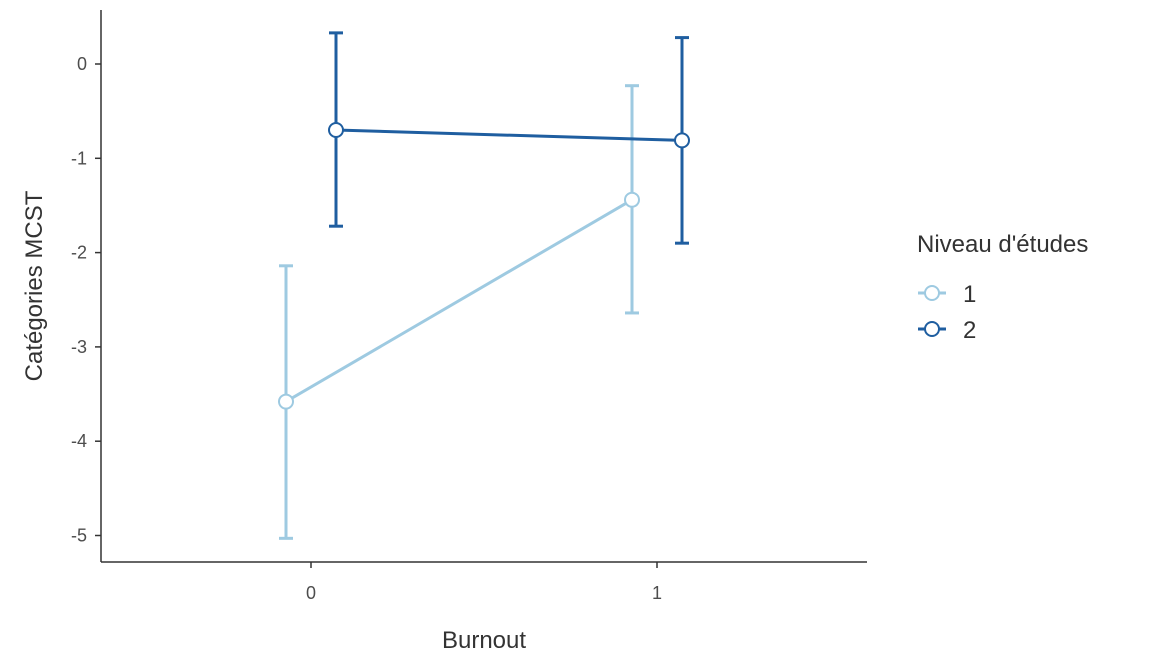  I want to click on y-tick-label: -5, so click(79, 536).